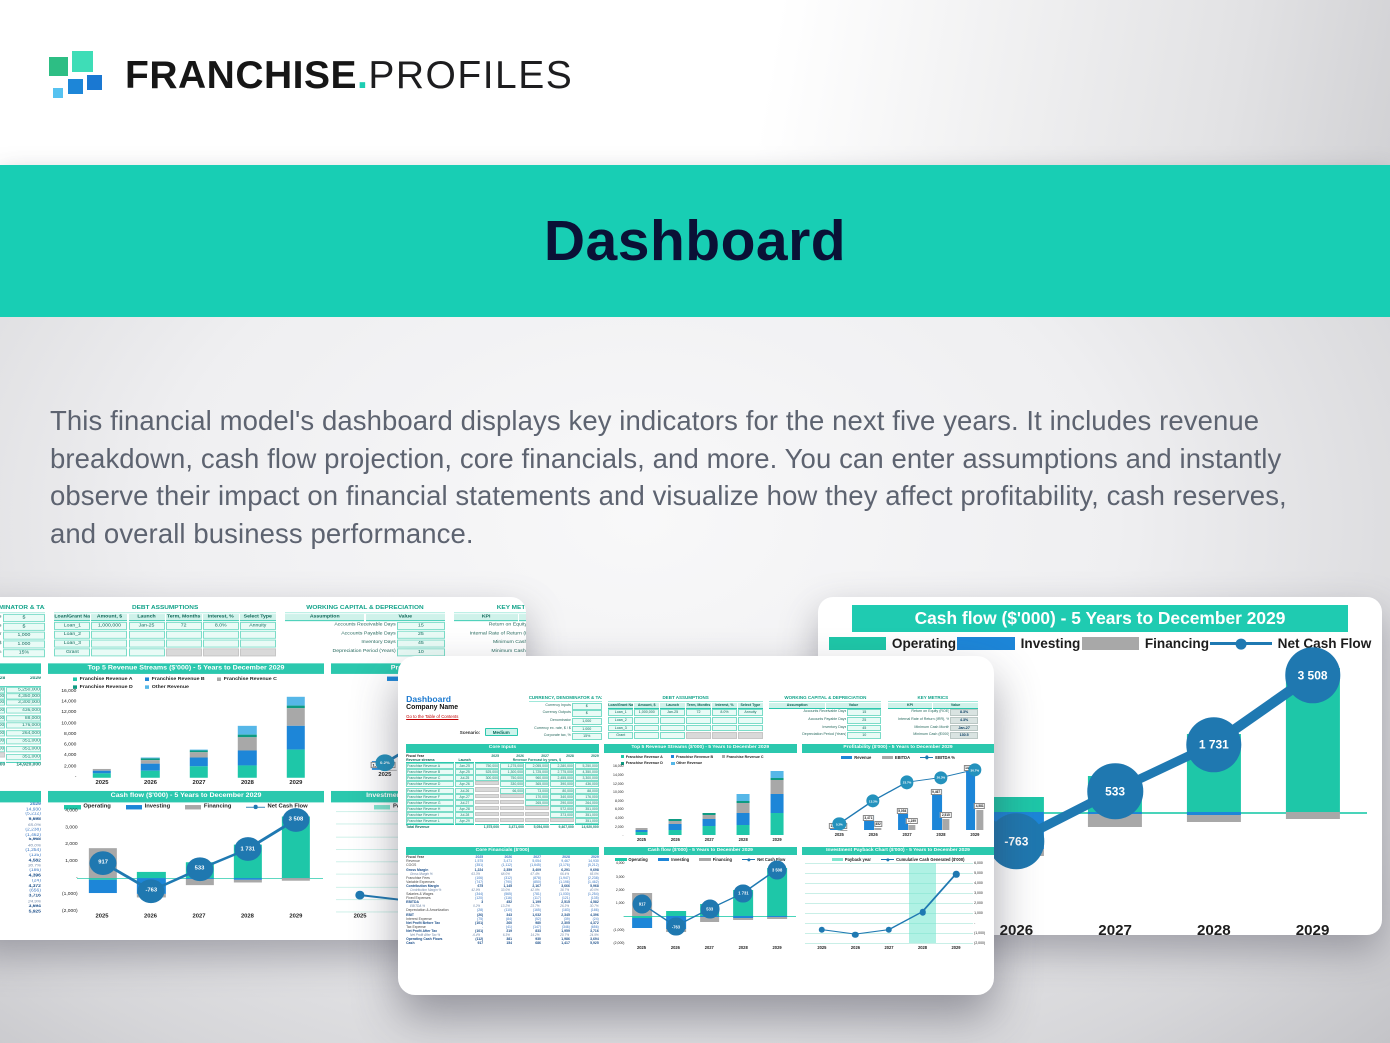  What do you see at coordinates (855, 934) in the screenshot?
I see `cumulative-cash-point` at bounding box center [855, 934].